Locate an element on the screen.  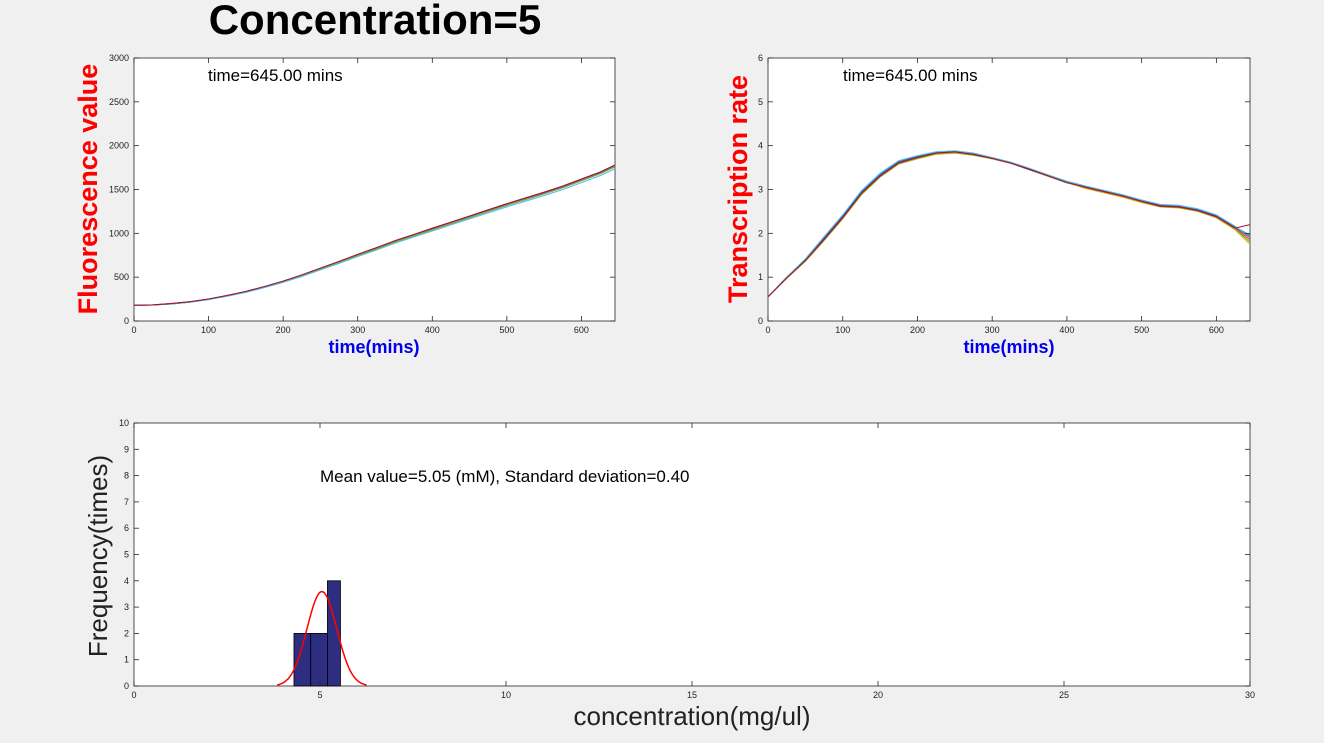
tick-group: 0 100 200 300 400 500 600 0 1 2 3 4 5 6 is located at coordinates (1004, 194).